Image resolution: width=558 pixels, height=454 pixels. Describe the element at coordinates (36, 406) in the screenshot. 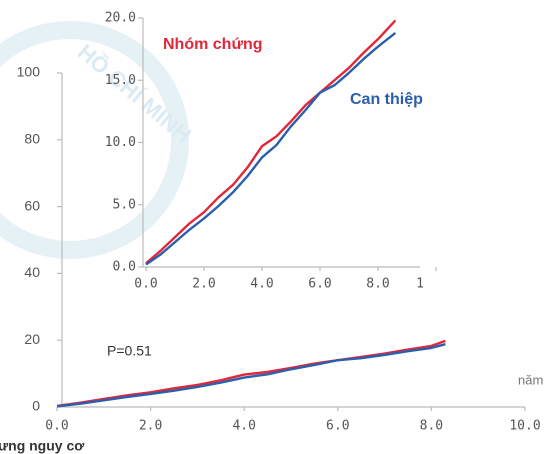

I see `y-tick-label: 0` at that location.